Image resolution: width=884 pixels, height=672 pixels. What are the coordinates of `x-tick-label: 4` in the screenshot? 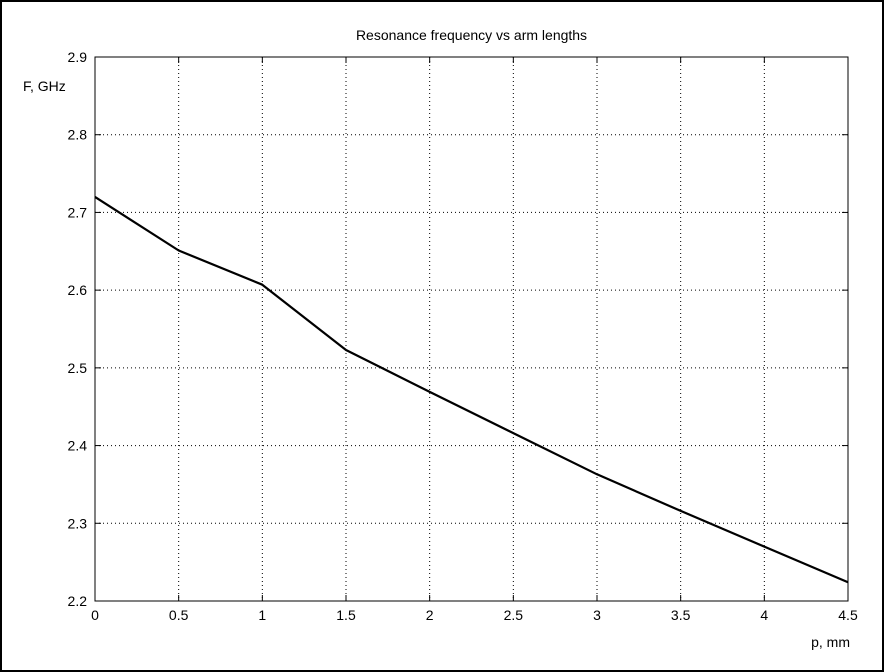 It's located at (764, 615).